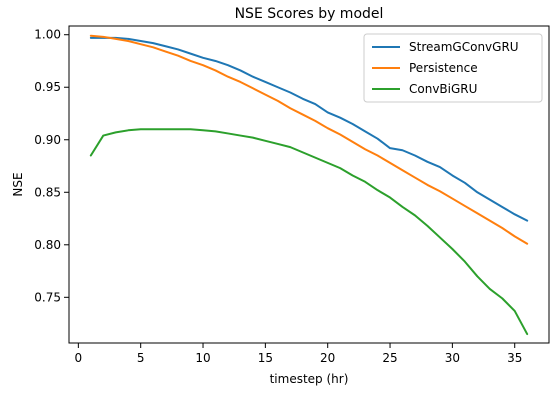  What do you see at coordinates (47, 297) in the screenshot?
I see `y-tick-label: 0.75` at bounding box center [47, 297].